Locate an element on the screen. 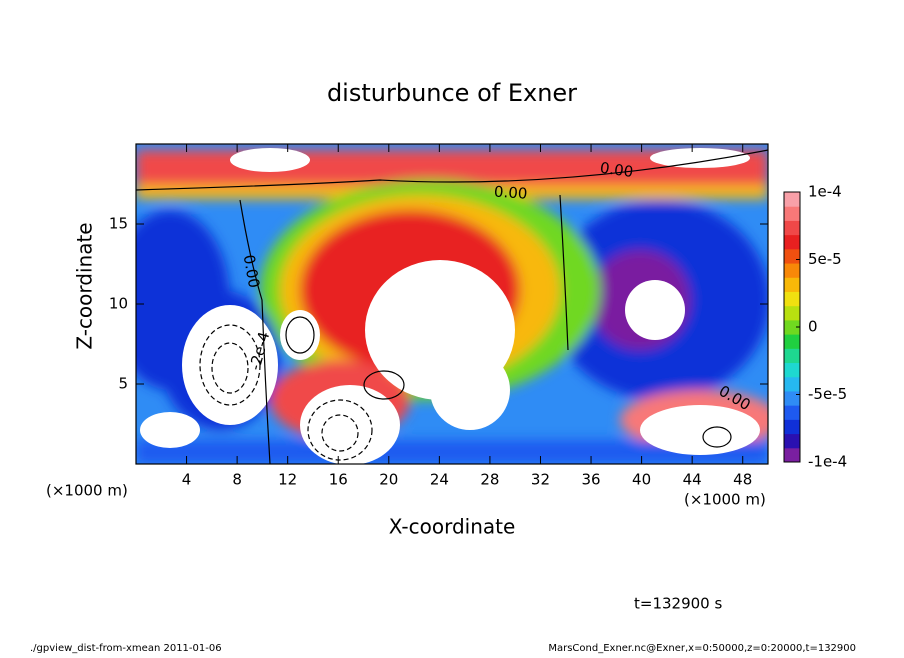 This screenshot has height=658, width=904. y-axis-label: Z-coordinate is located at coordinates (85, 285).